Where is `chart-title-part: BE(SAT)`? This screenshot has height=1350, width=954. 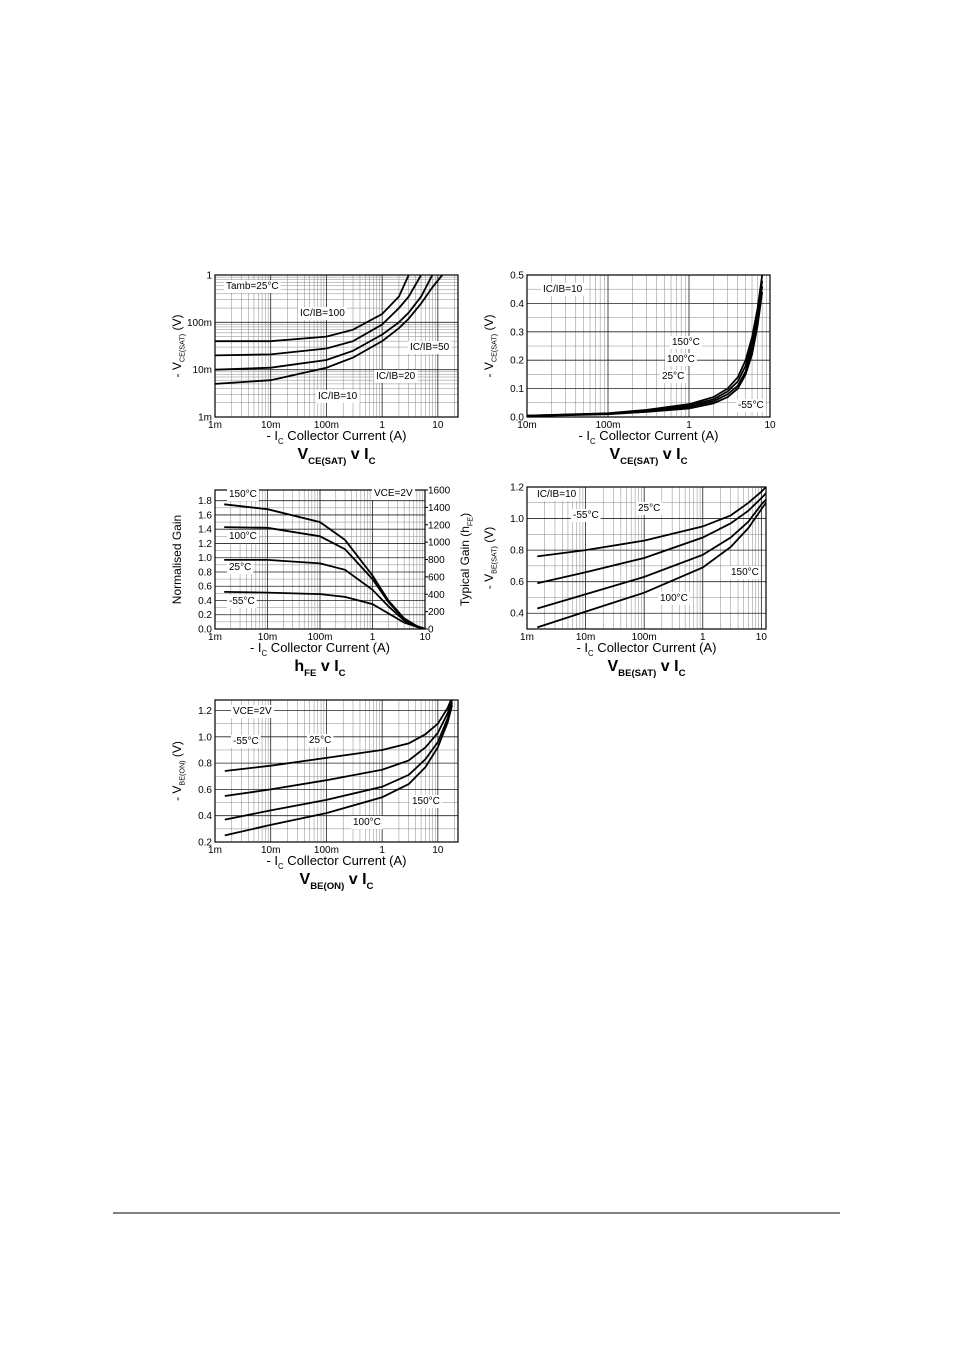 chart-title-part: BE(SAT) is located at coordinates (637, 673).